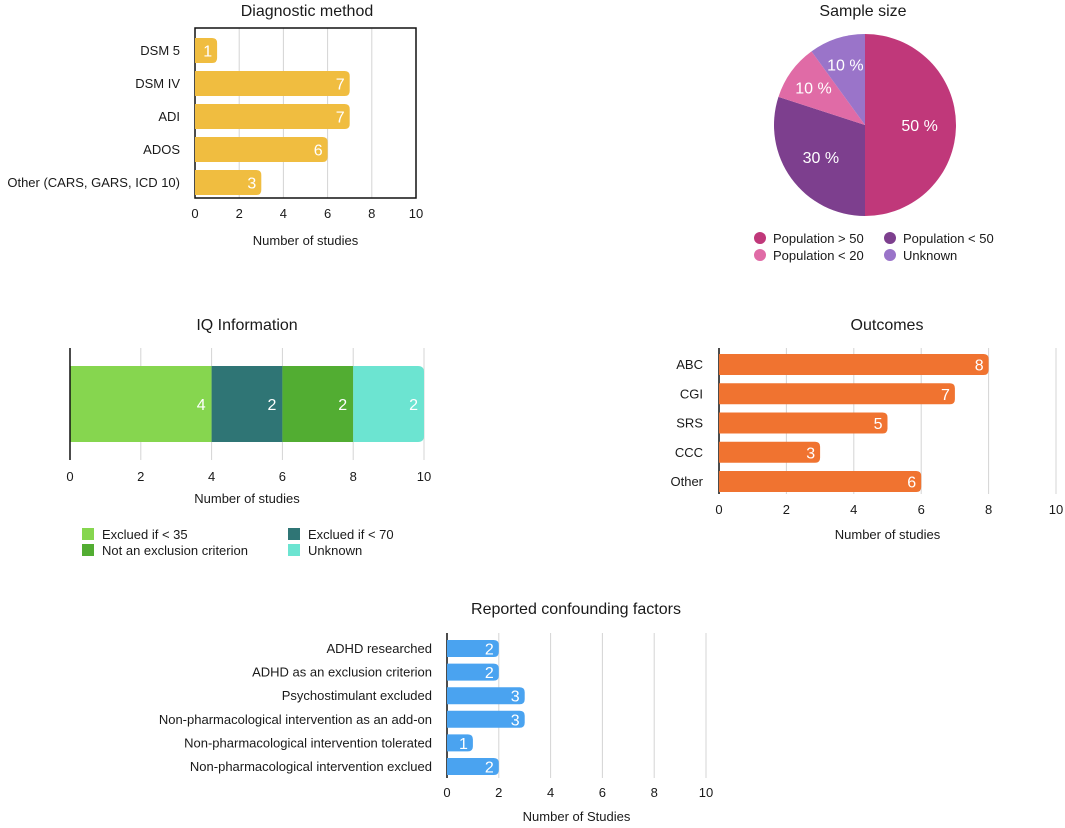 Image resolution: width=1065 pixels, height=828 pixels. Describe the element at coordinates (576, 609) in the screenshot. I see `chart-title: Reported confounding factors` at that location.